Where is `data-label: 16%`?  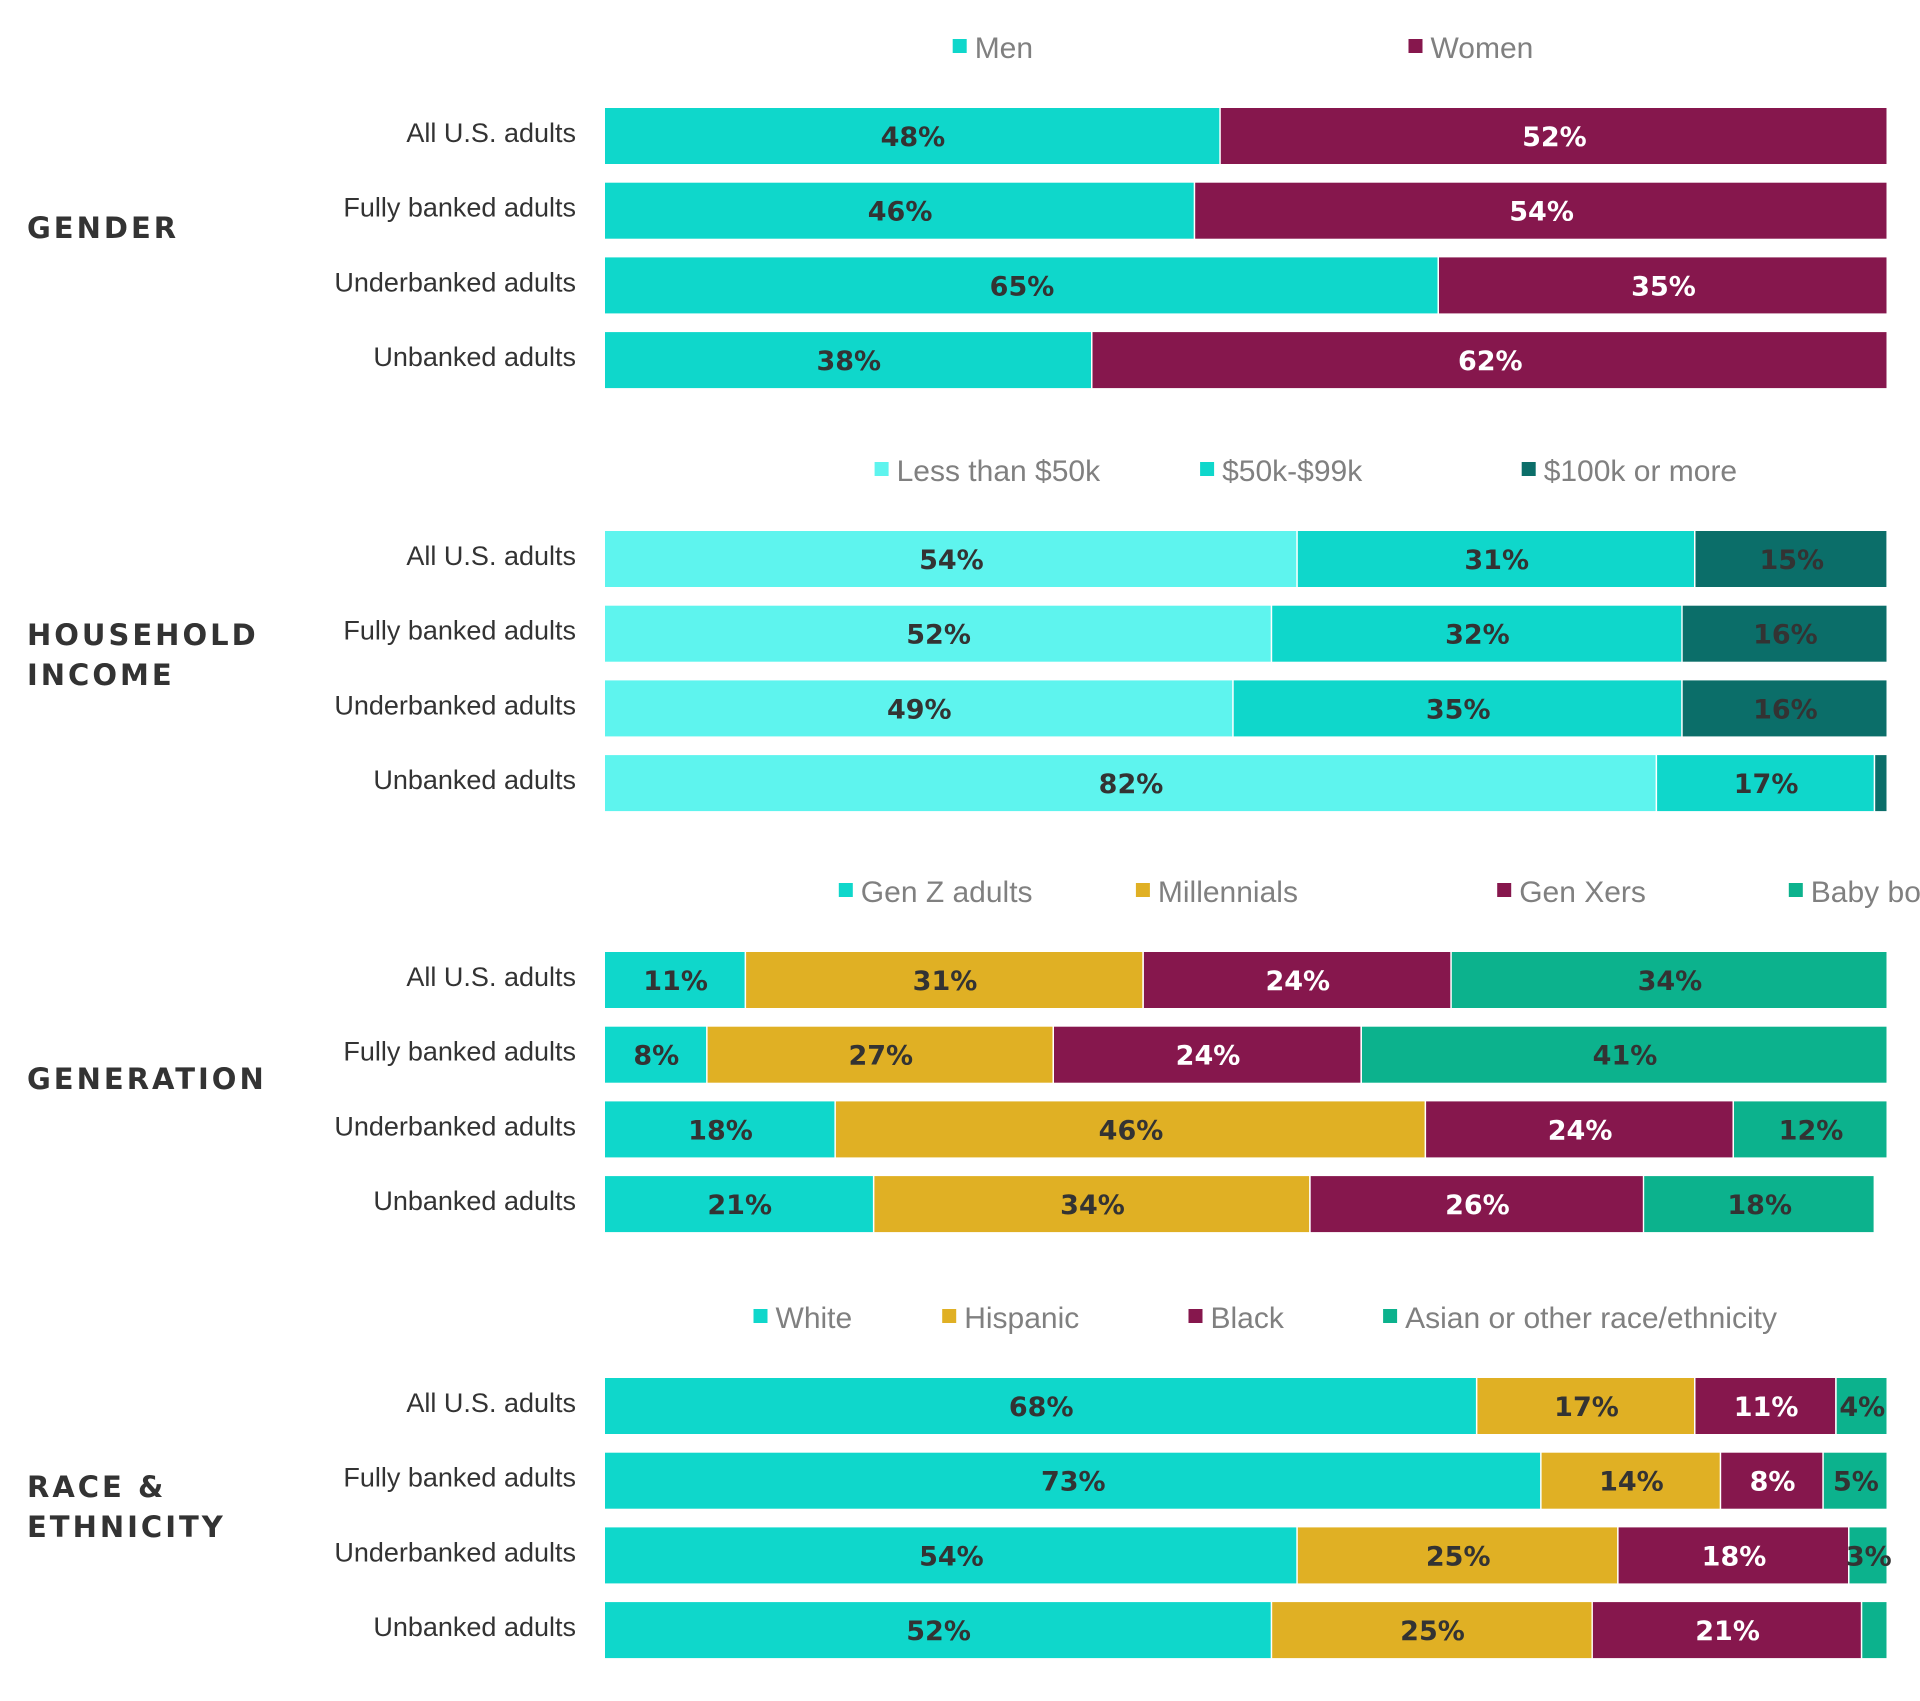 data-label: 16% is located at coordinates (1785, 709).